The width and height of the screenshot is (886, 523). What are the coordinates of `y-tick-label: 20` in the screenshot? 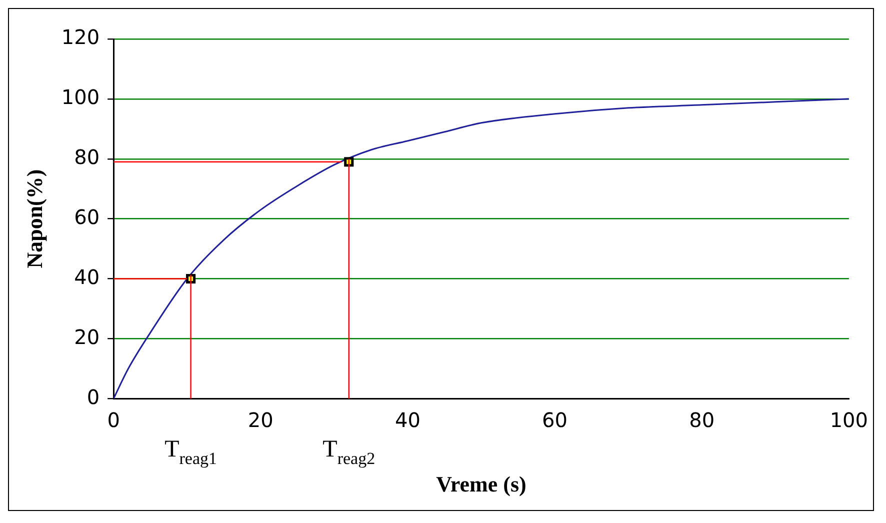 It's located at (87, 336).